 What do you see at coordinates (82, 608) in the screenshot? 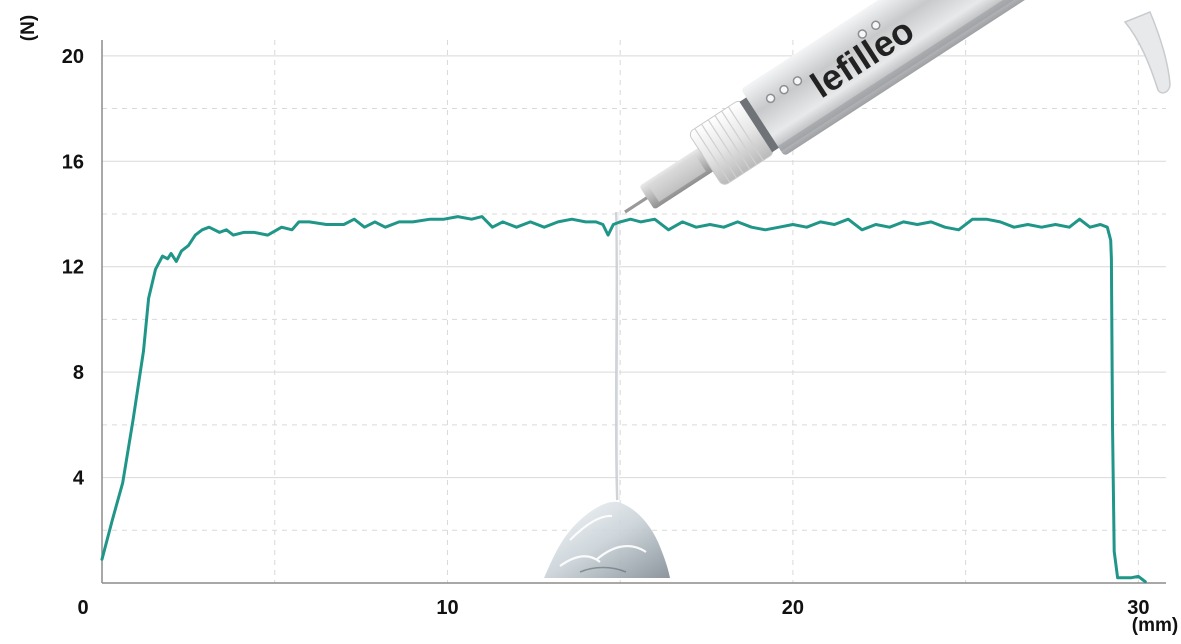
I see `x-tick-label: 0` at bounding box center [82, 608].